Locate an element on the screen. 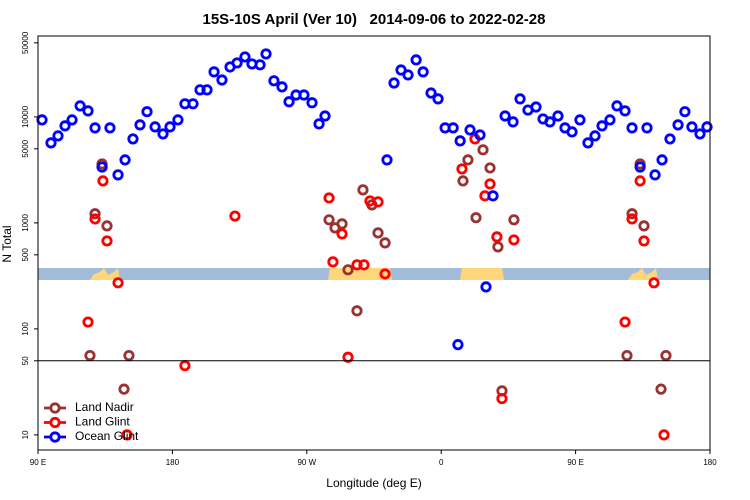  y-tick-label: 500 is located at coordinates (25, 255).